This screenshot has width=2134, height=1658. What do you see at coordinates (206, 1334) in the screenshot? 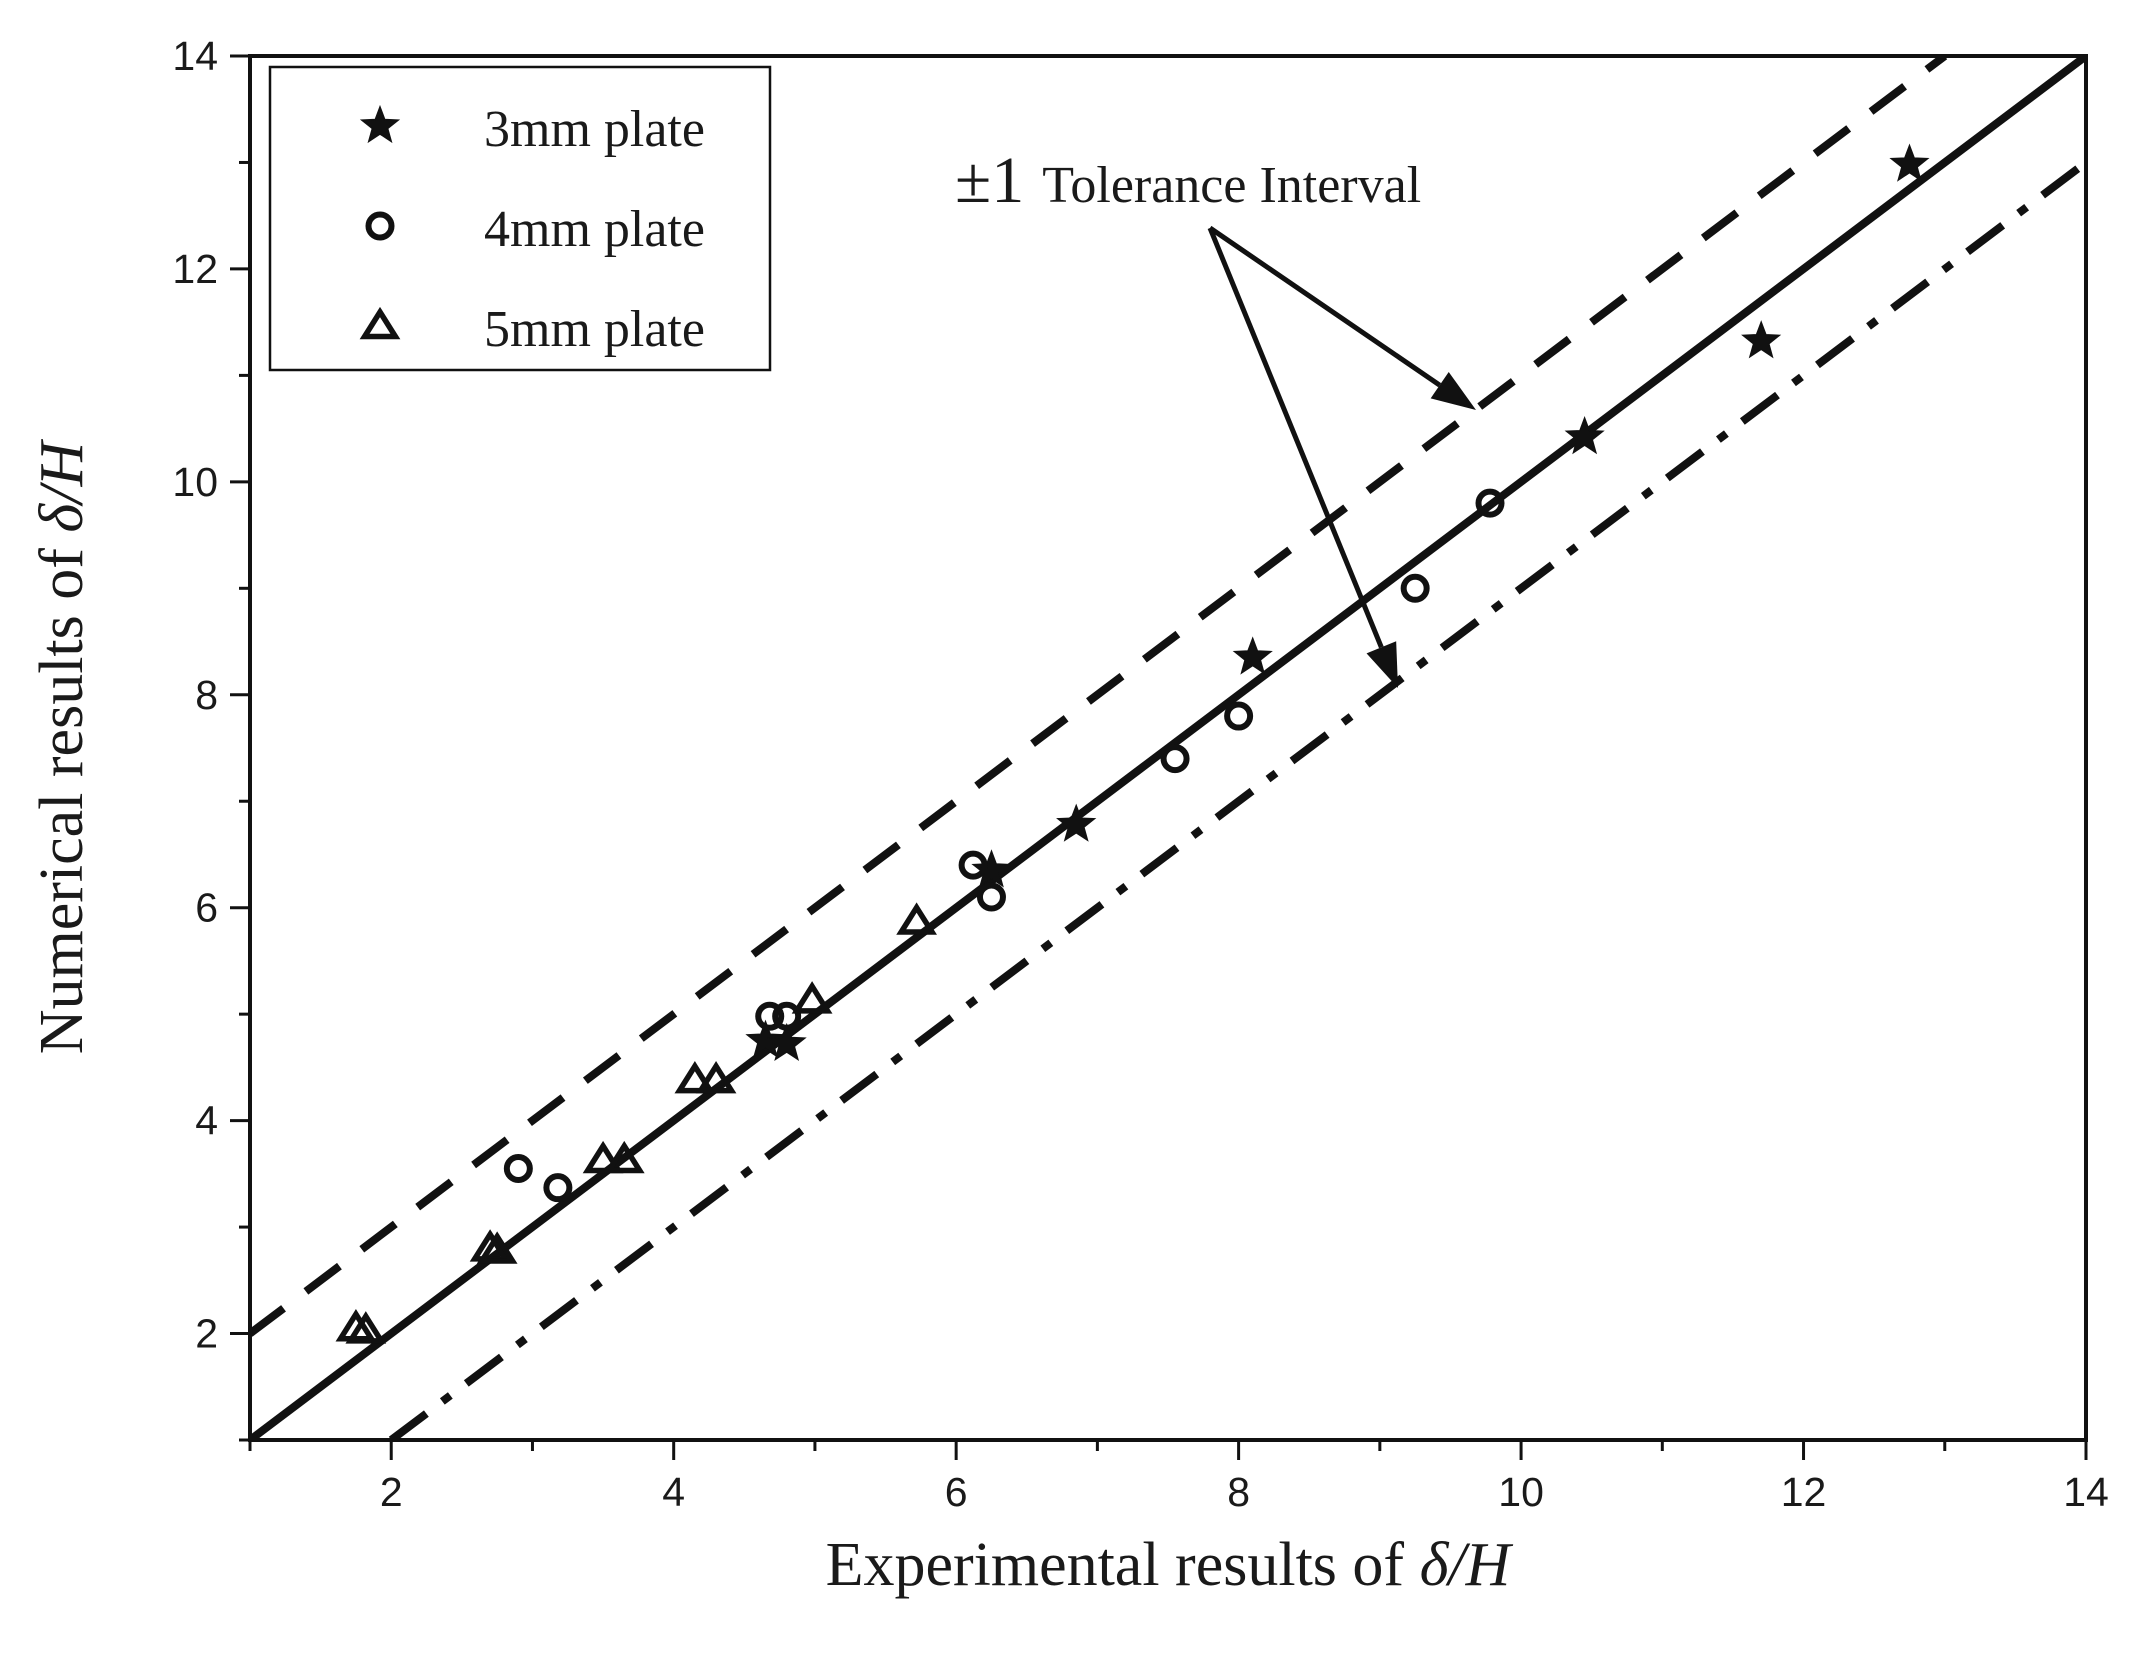
I see `y-tick-label: 2` at bounding box center [206, 1334].